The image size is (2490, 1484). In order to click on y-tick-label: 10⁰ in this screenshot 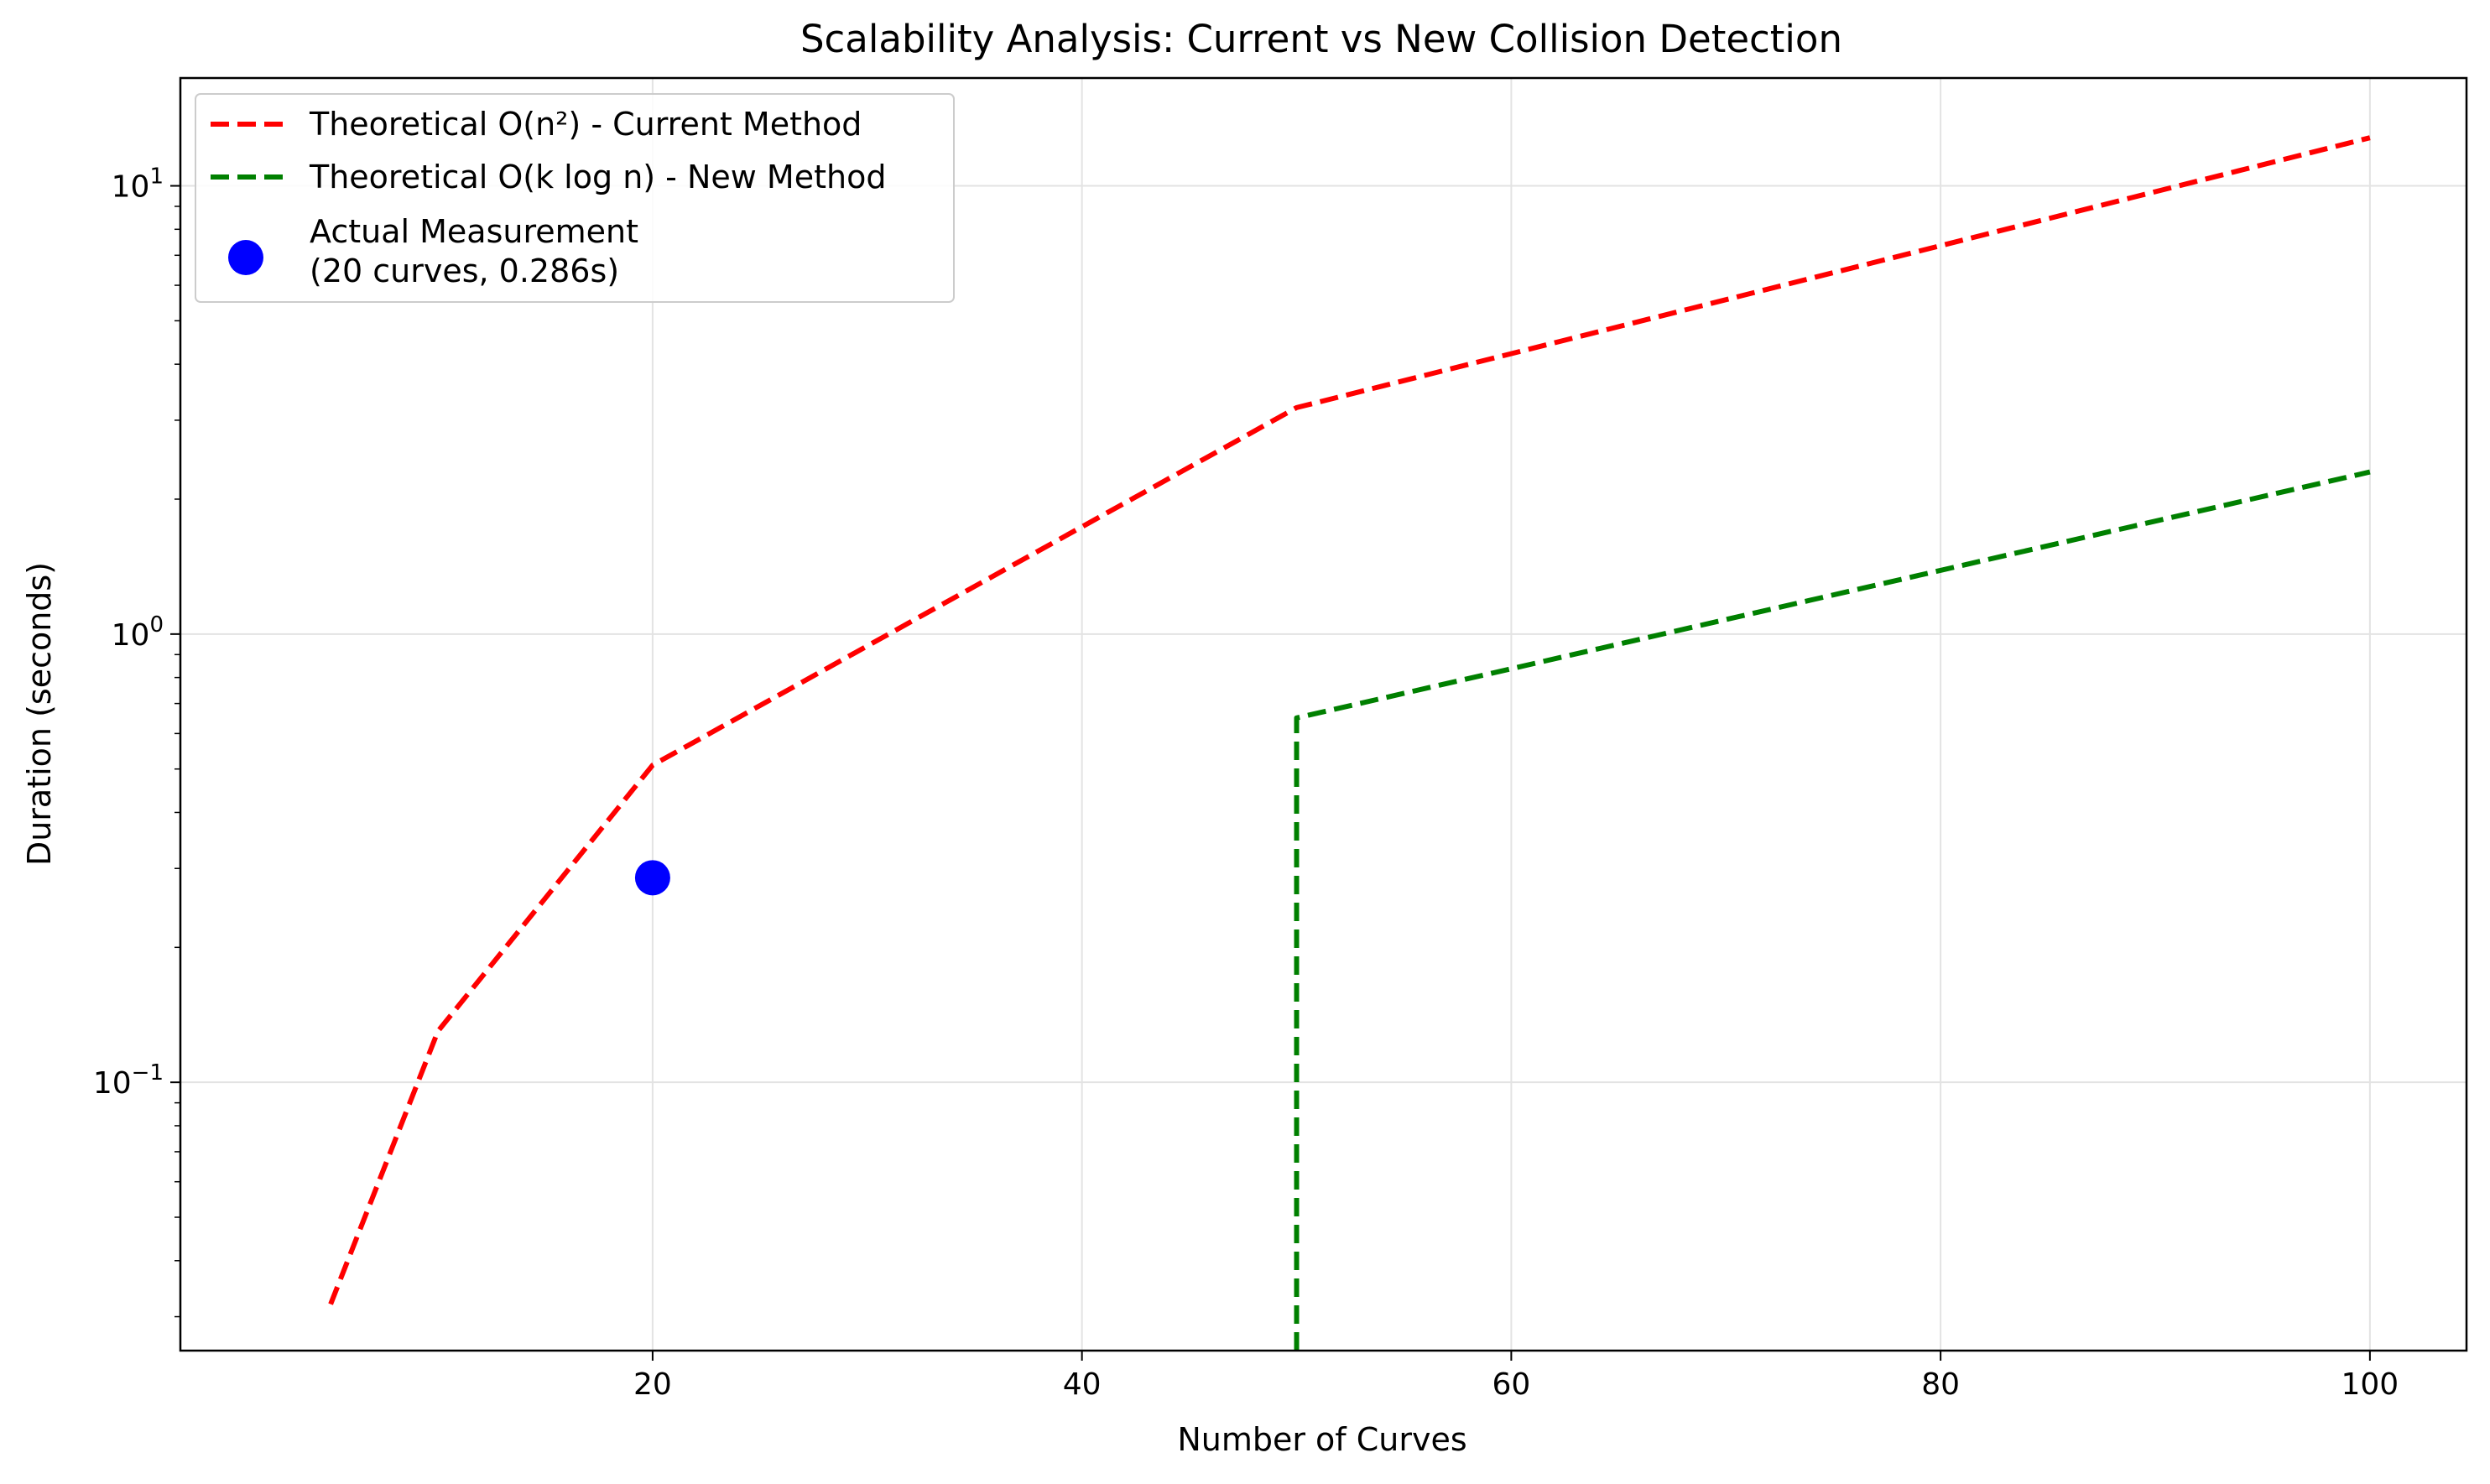, I will do `click(138, 632)`.